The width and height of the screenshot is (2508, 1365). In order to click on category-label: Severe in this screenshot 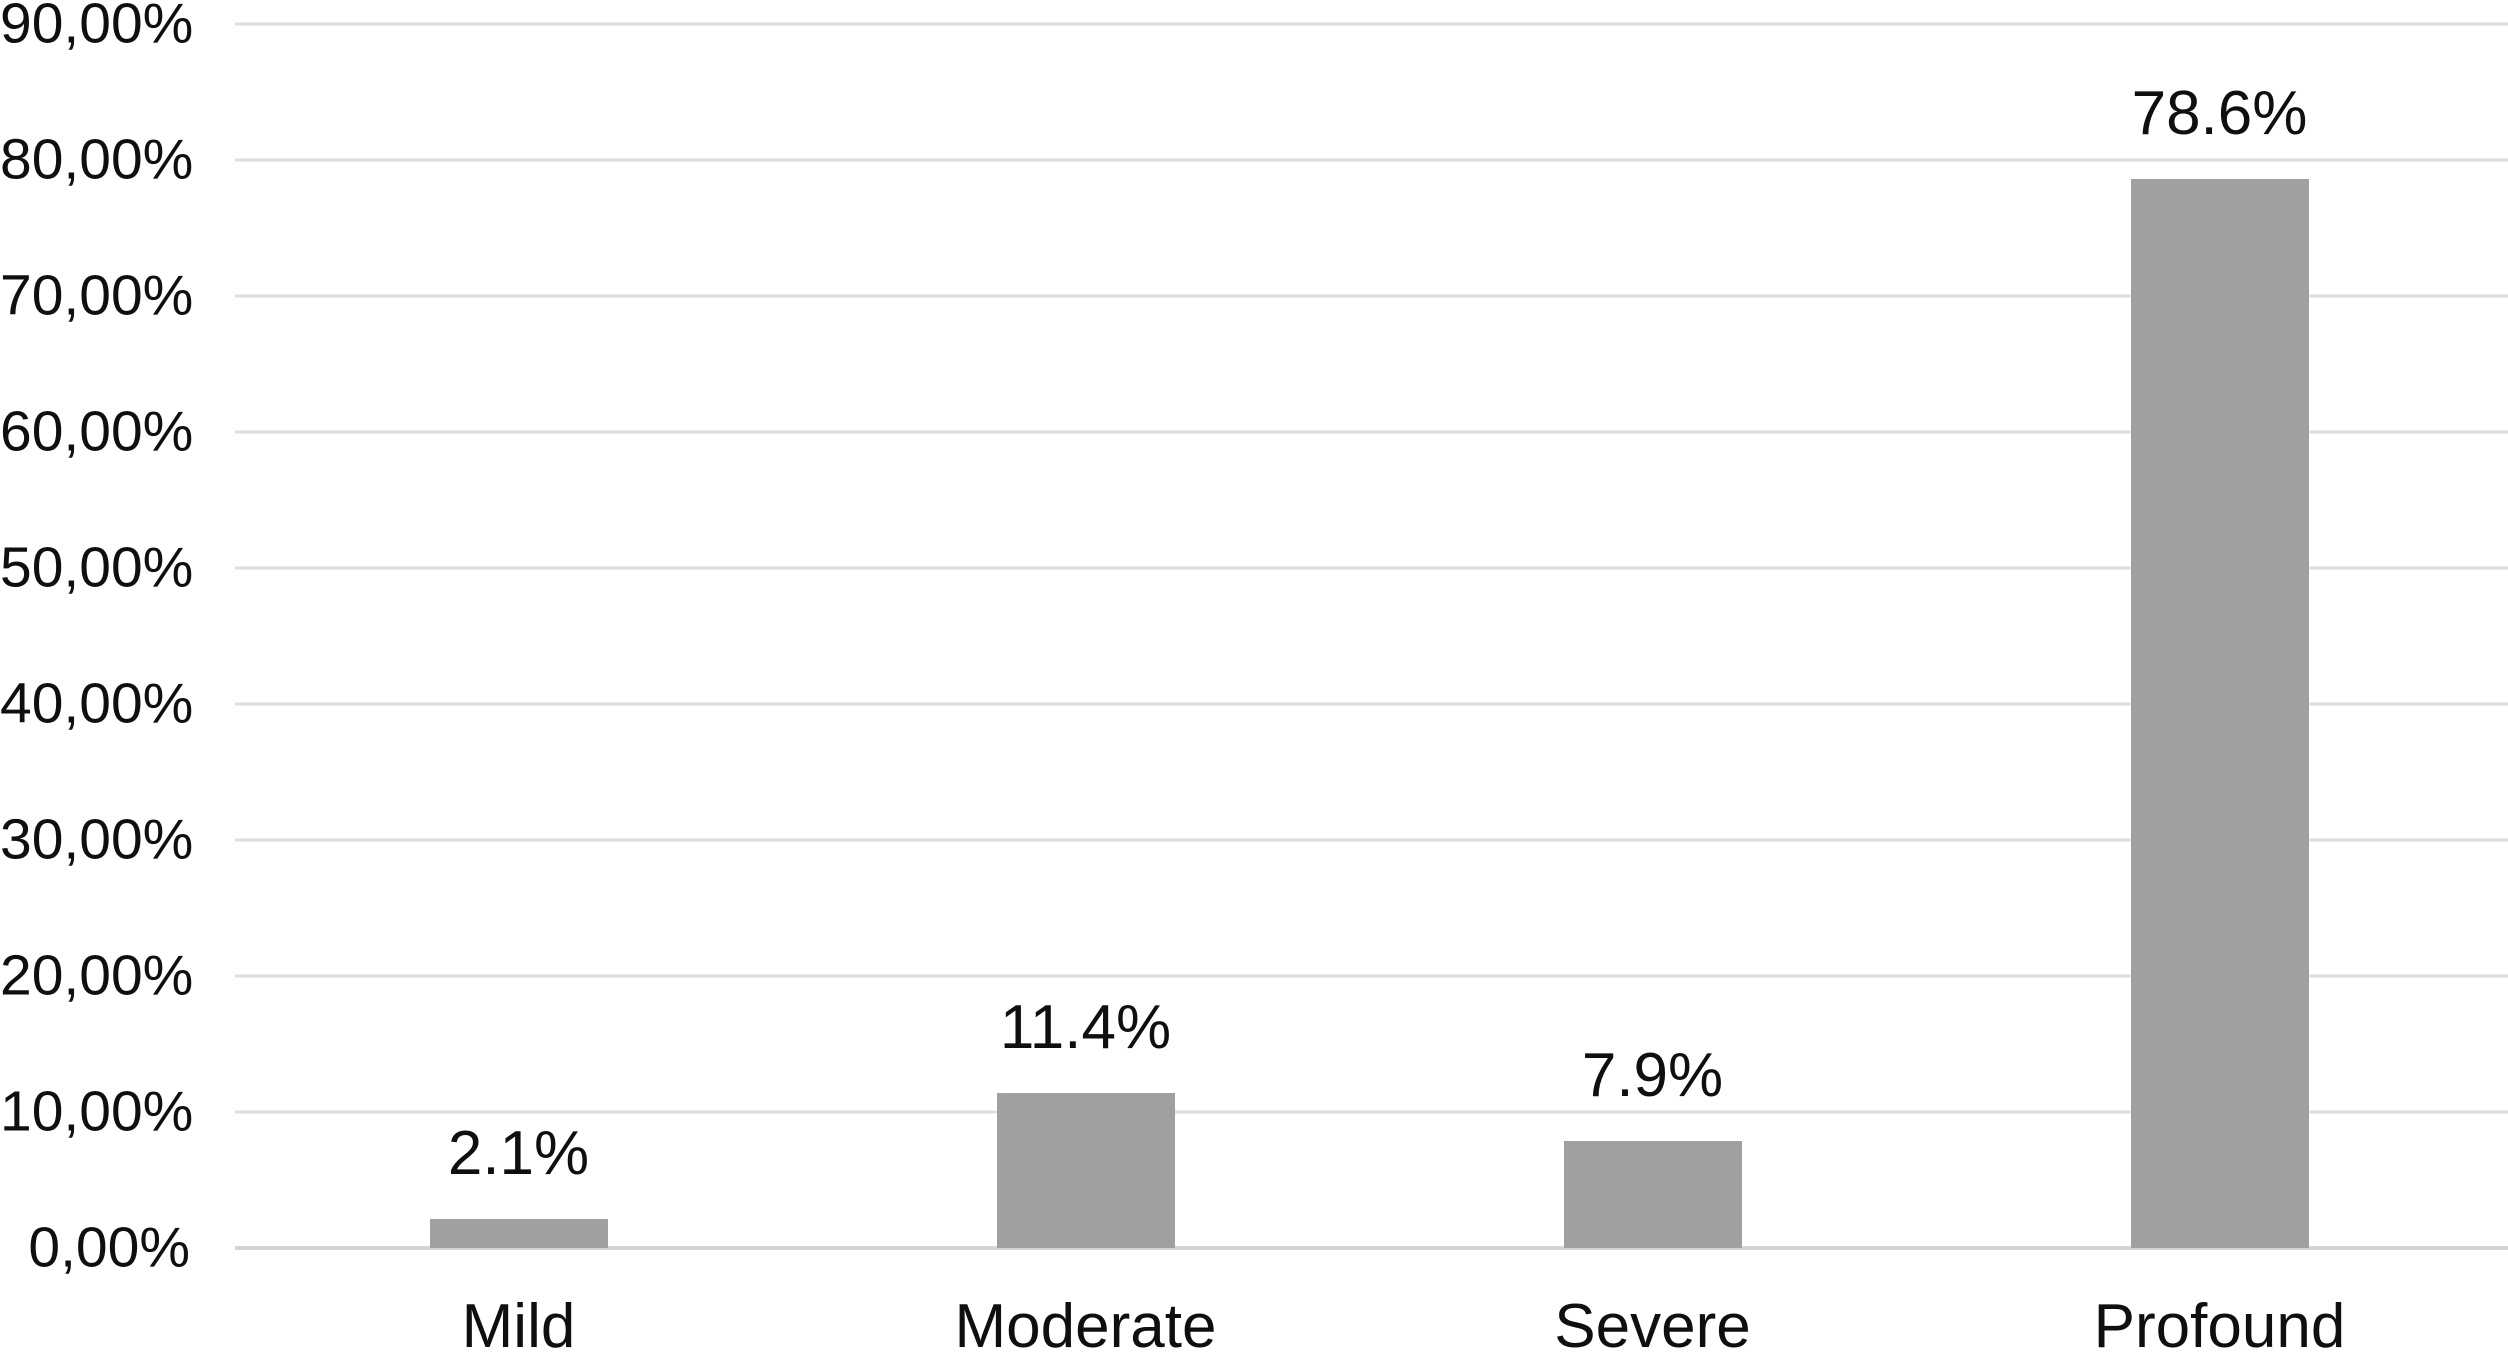, I will do `click(1652, 1326)`.